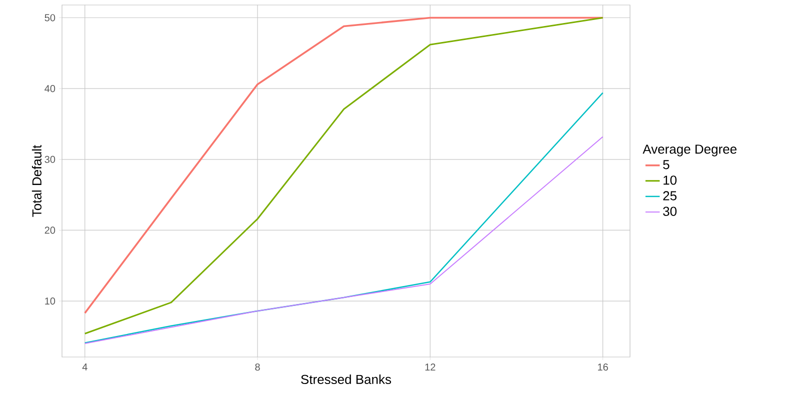 This screenshot has width=811, height=408. Describe the element at coordinates (603, 367) in the screenshot. I see `x-tick-label: 16` at that location.